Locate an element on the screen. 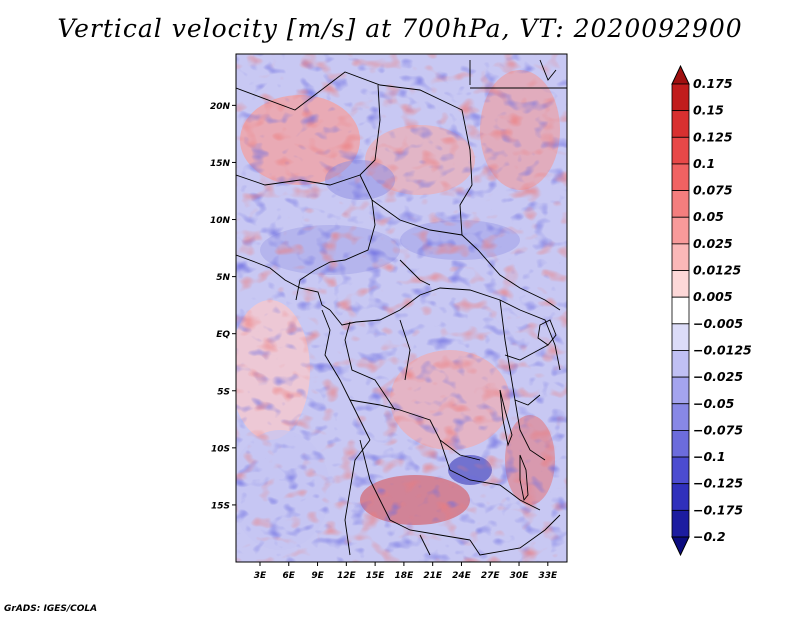 This screenshot has height=618, width=800. lat-tick-label: 20N is located at coordinates (220, 107).